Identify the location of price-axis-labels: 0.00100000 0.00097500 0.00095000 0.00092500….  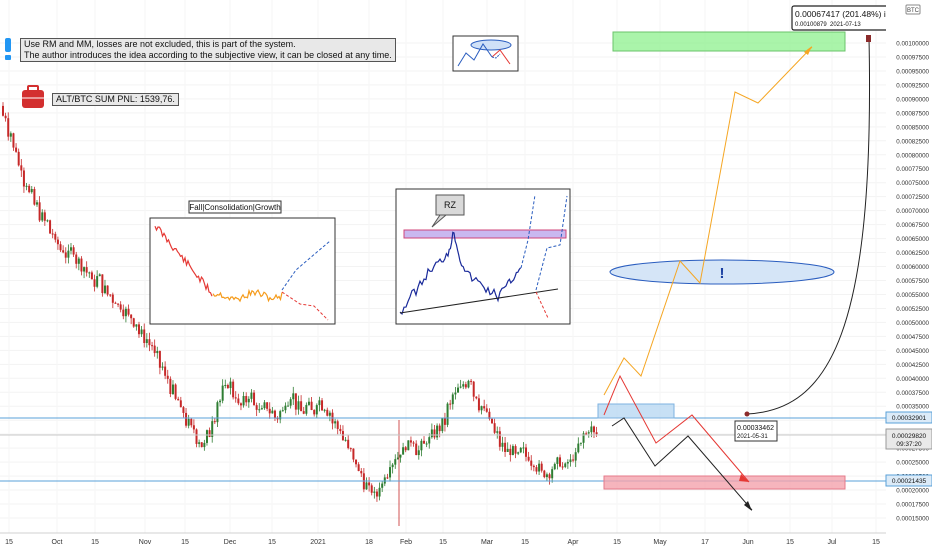
(912, 282).